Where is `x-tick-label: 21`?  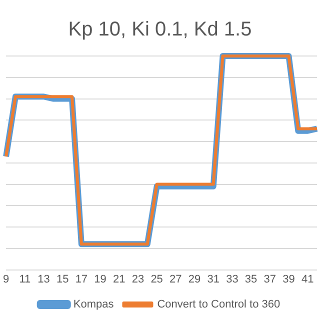 x-tick-label: 21 is located at coordinates (119, 279).